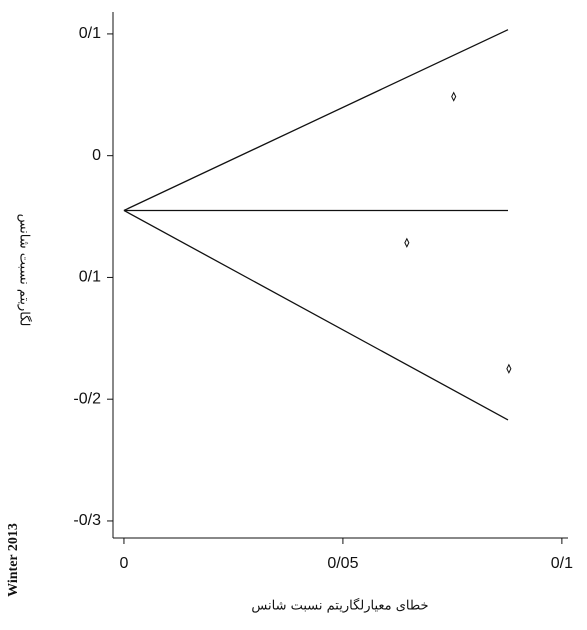 This screenshot has width=587, height=630. Describe the element at coordinates (25, 270) in the screenshot. I see `y-axis-label: لگاریتم نسبت شانس` at that location.